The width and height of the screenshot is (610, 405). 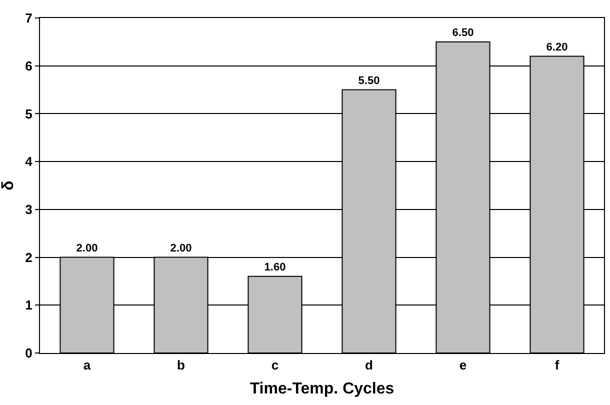 What do you see at coordinates (28, 305) in the screenshot?
I see `y-tick-label: 1` at bounding box center [28, 305].